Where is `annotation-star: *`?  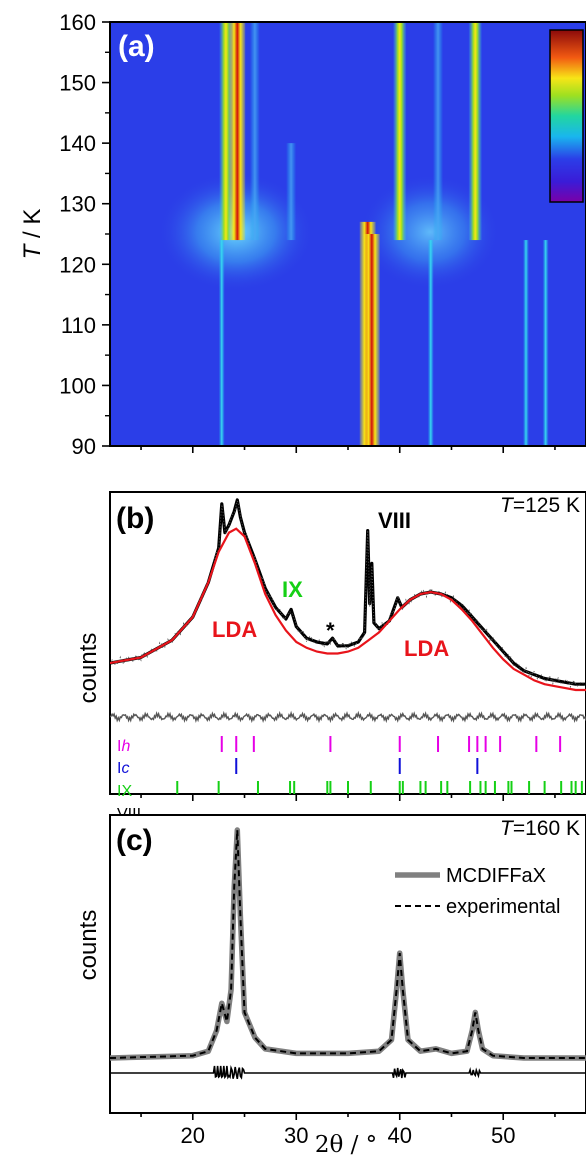 annotation-star: * is located at coordinates (330, 630).